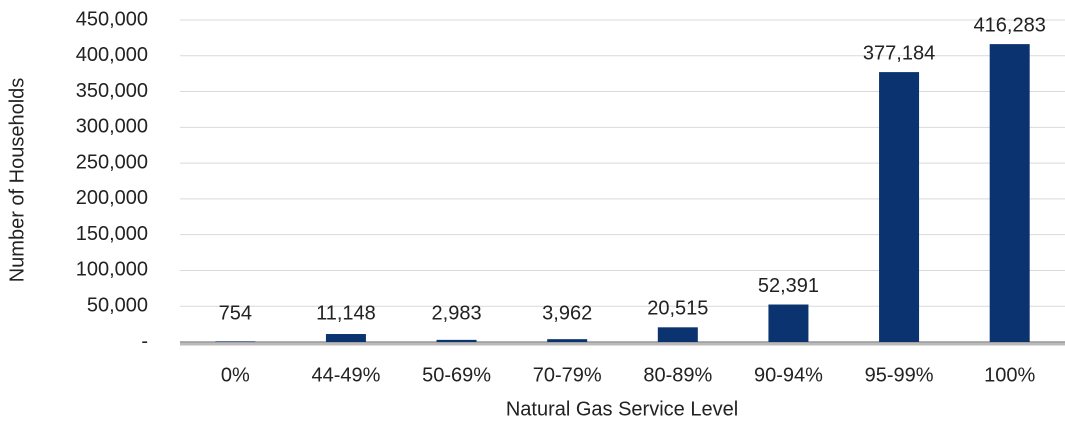 Image resolution: width=1065 pixels, height=423 pixels. What do you see at coordinates (677, 375) in the screenshot?
I see `x-tick-label: 80-89%` at bounding box center [677, 375].